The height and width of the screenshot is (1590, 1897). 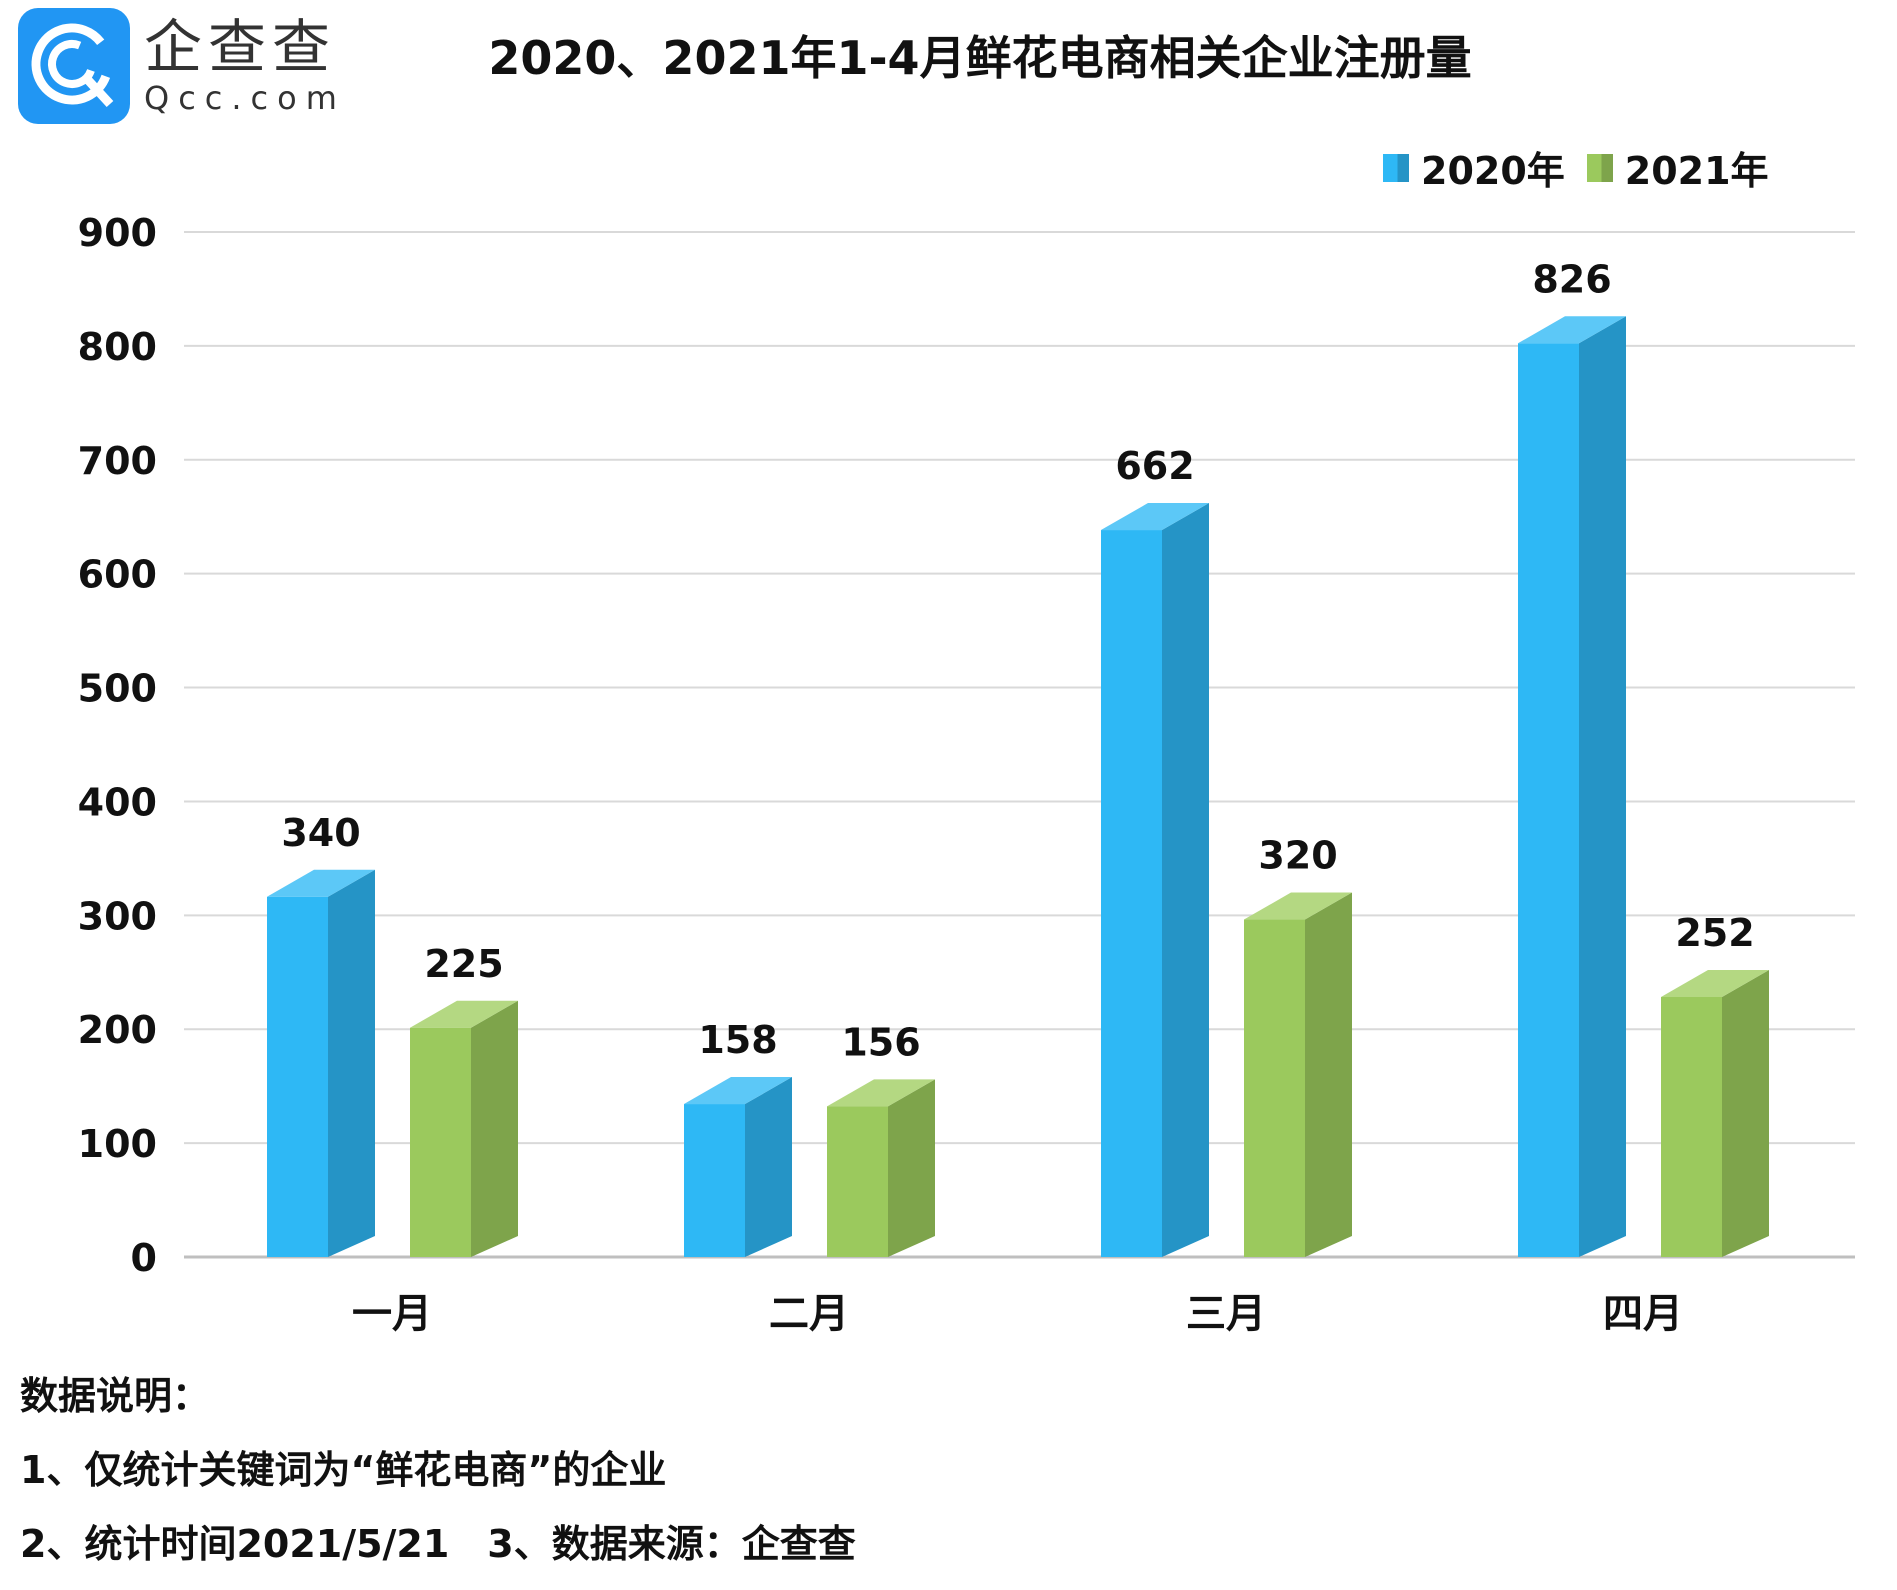 What do you see at coordinates (1396, 167) in the screenshot?
I see `legend-swatch-2020` at bounding box center [1396, 167].